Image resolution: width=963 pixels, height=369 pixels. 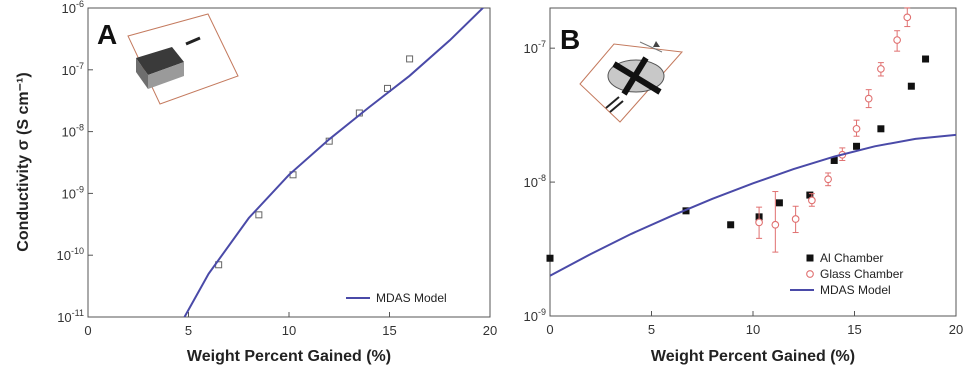 What do you see at coordinates (861, 274) in the screenshot?
I see `legend-label: Glass Chamber` at bounding box center [861, 274].